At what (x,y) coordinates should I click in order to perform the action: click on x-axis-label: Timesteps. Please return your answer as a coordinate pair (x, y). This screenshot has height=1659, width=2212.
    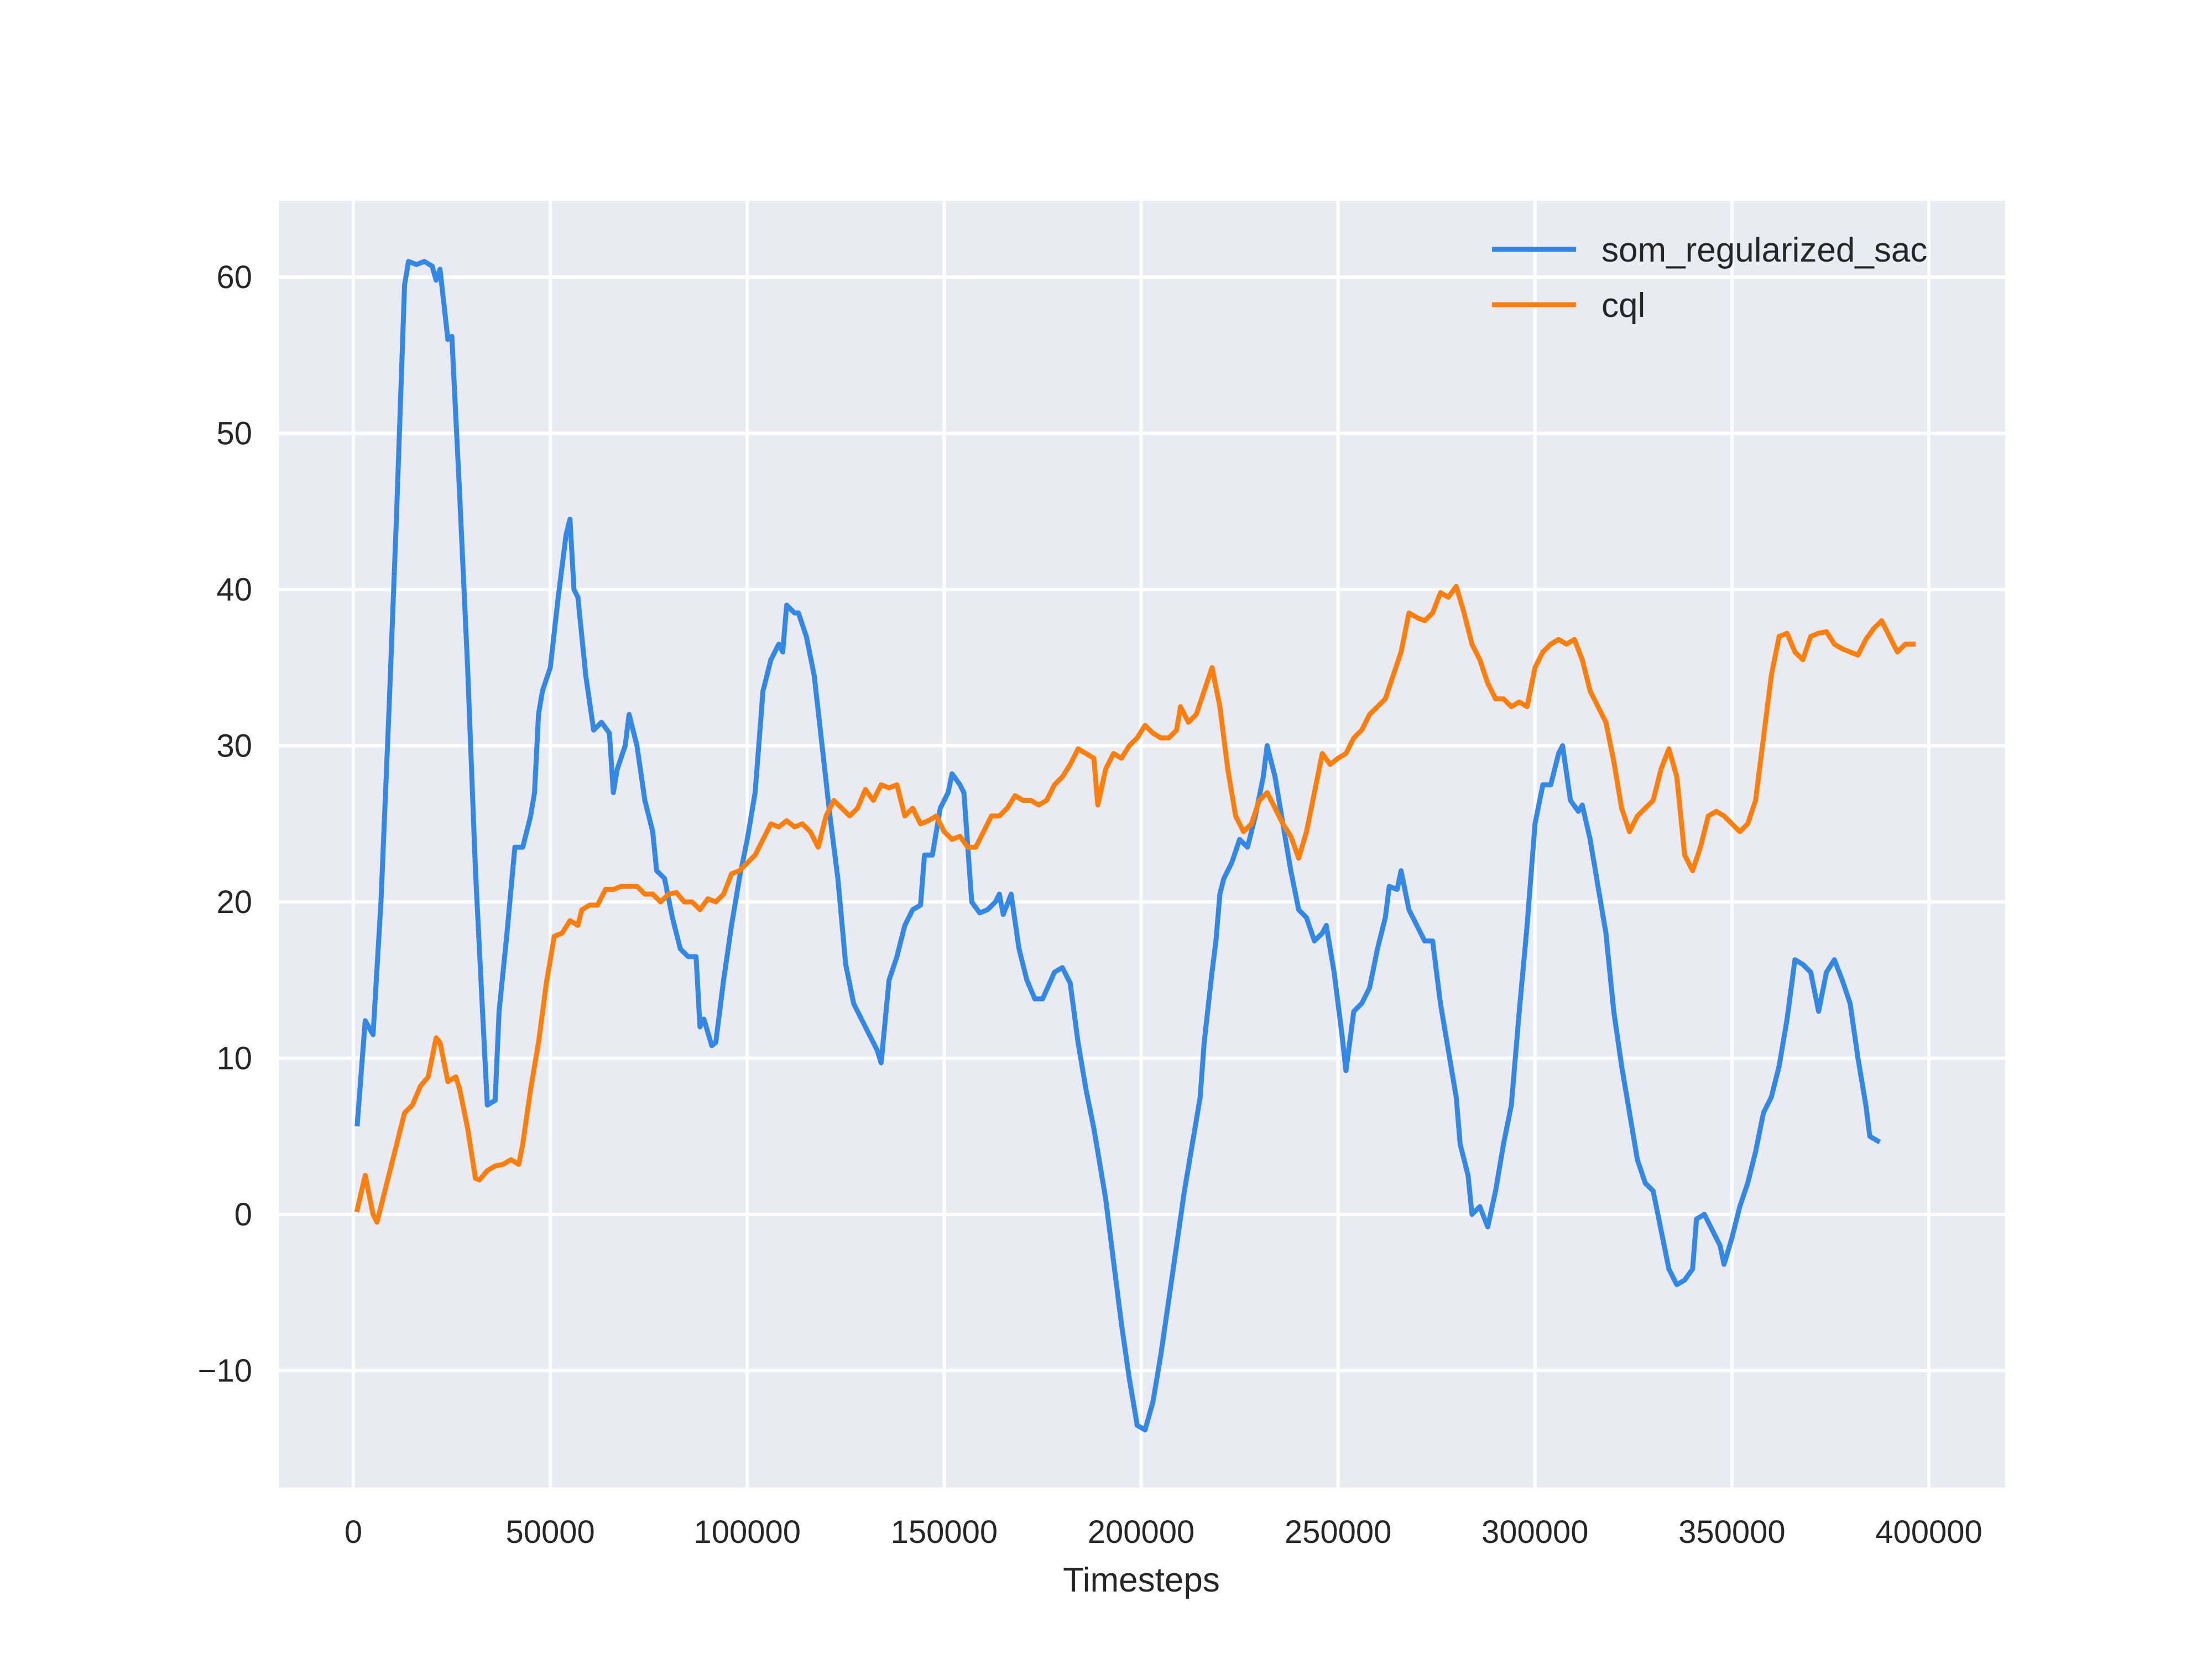
    Looking at the image, I should click on (1142, 1580).